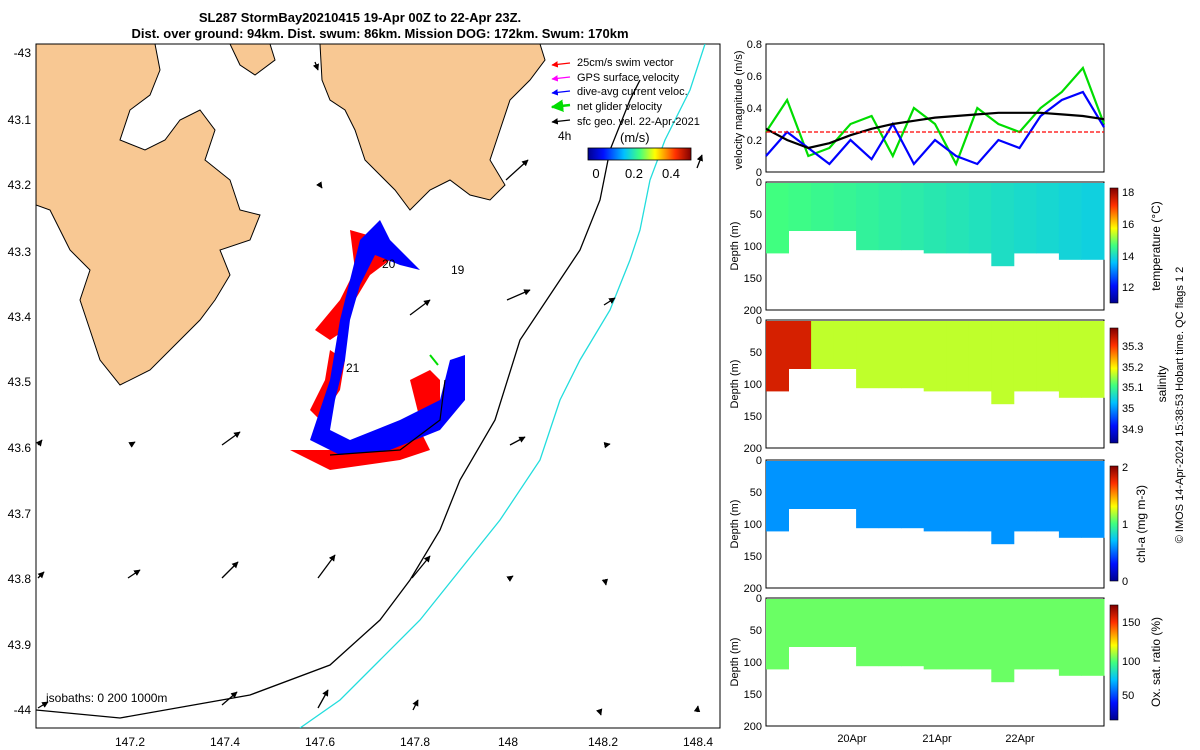  What do you see at coordinates (353, 368) in the screenshot?
I see `day-label: 21` at bounding box center [353, 368].